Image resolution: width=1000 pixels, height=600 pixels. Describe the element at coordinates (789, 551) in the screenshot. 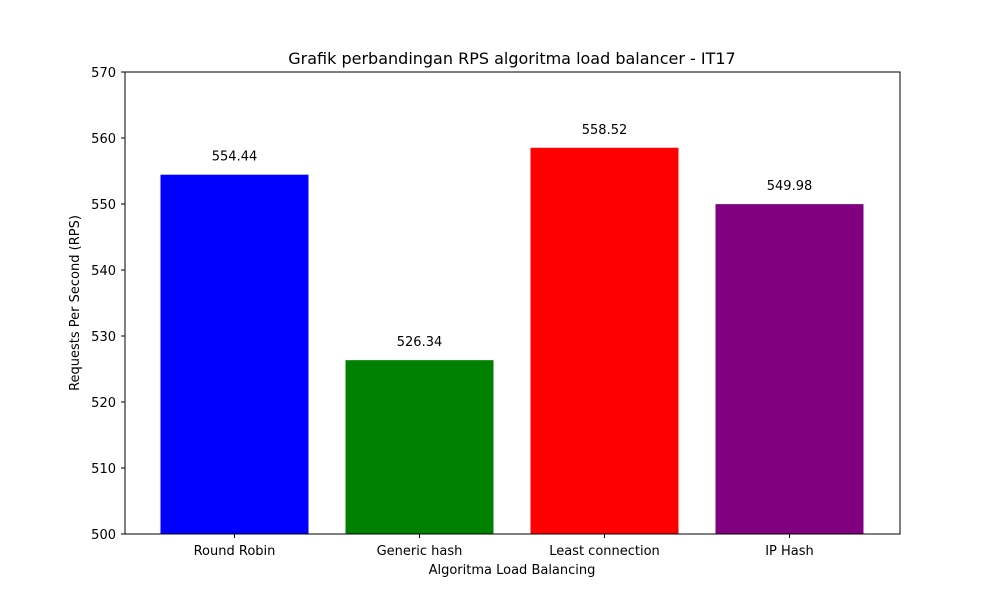

I see `x-tick-label-ip-hash: IP Hash` at that location.